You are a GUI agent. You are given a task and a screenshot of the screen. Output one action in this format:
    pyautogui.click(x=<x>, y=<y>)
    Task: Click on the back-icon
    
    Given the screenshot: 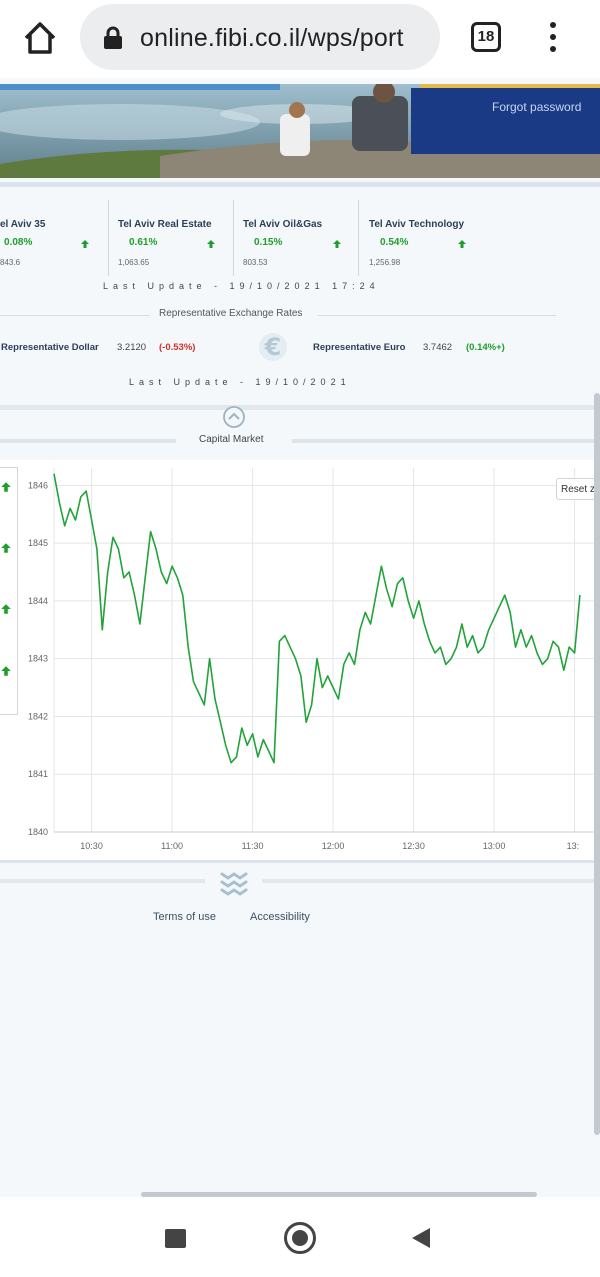 What is the action you would take?
    pyautogui.click(x=421, y=1238)
    